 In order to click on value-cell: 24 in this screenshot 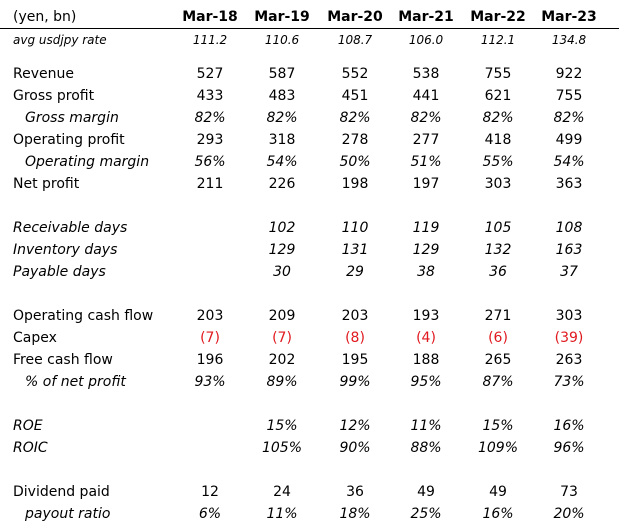, I will do `click(282, 492)`.